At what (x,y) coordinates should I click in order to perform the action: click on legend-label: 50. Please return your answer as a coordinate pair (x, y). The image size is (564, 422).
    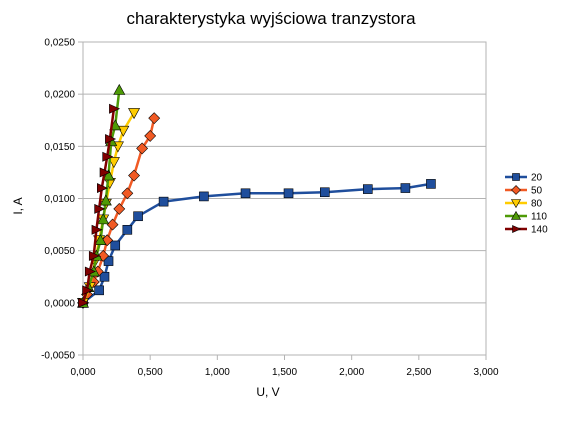
    Looking at the image, I should click on (537, 191).